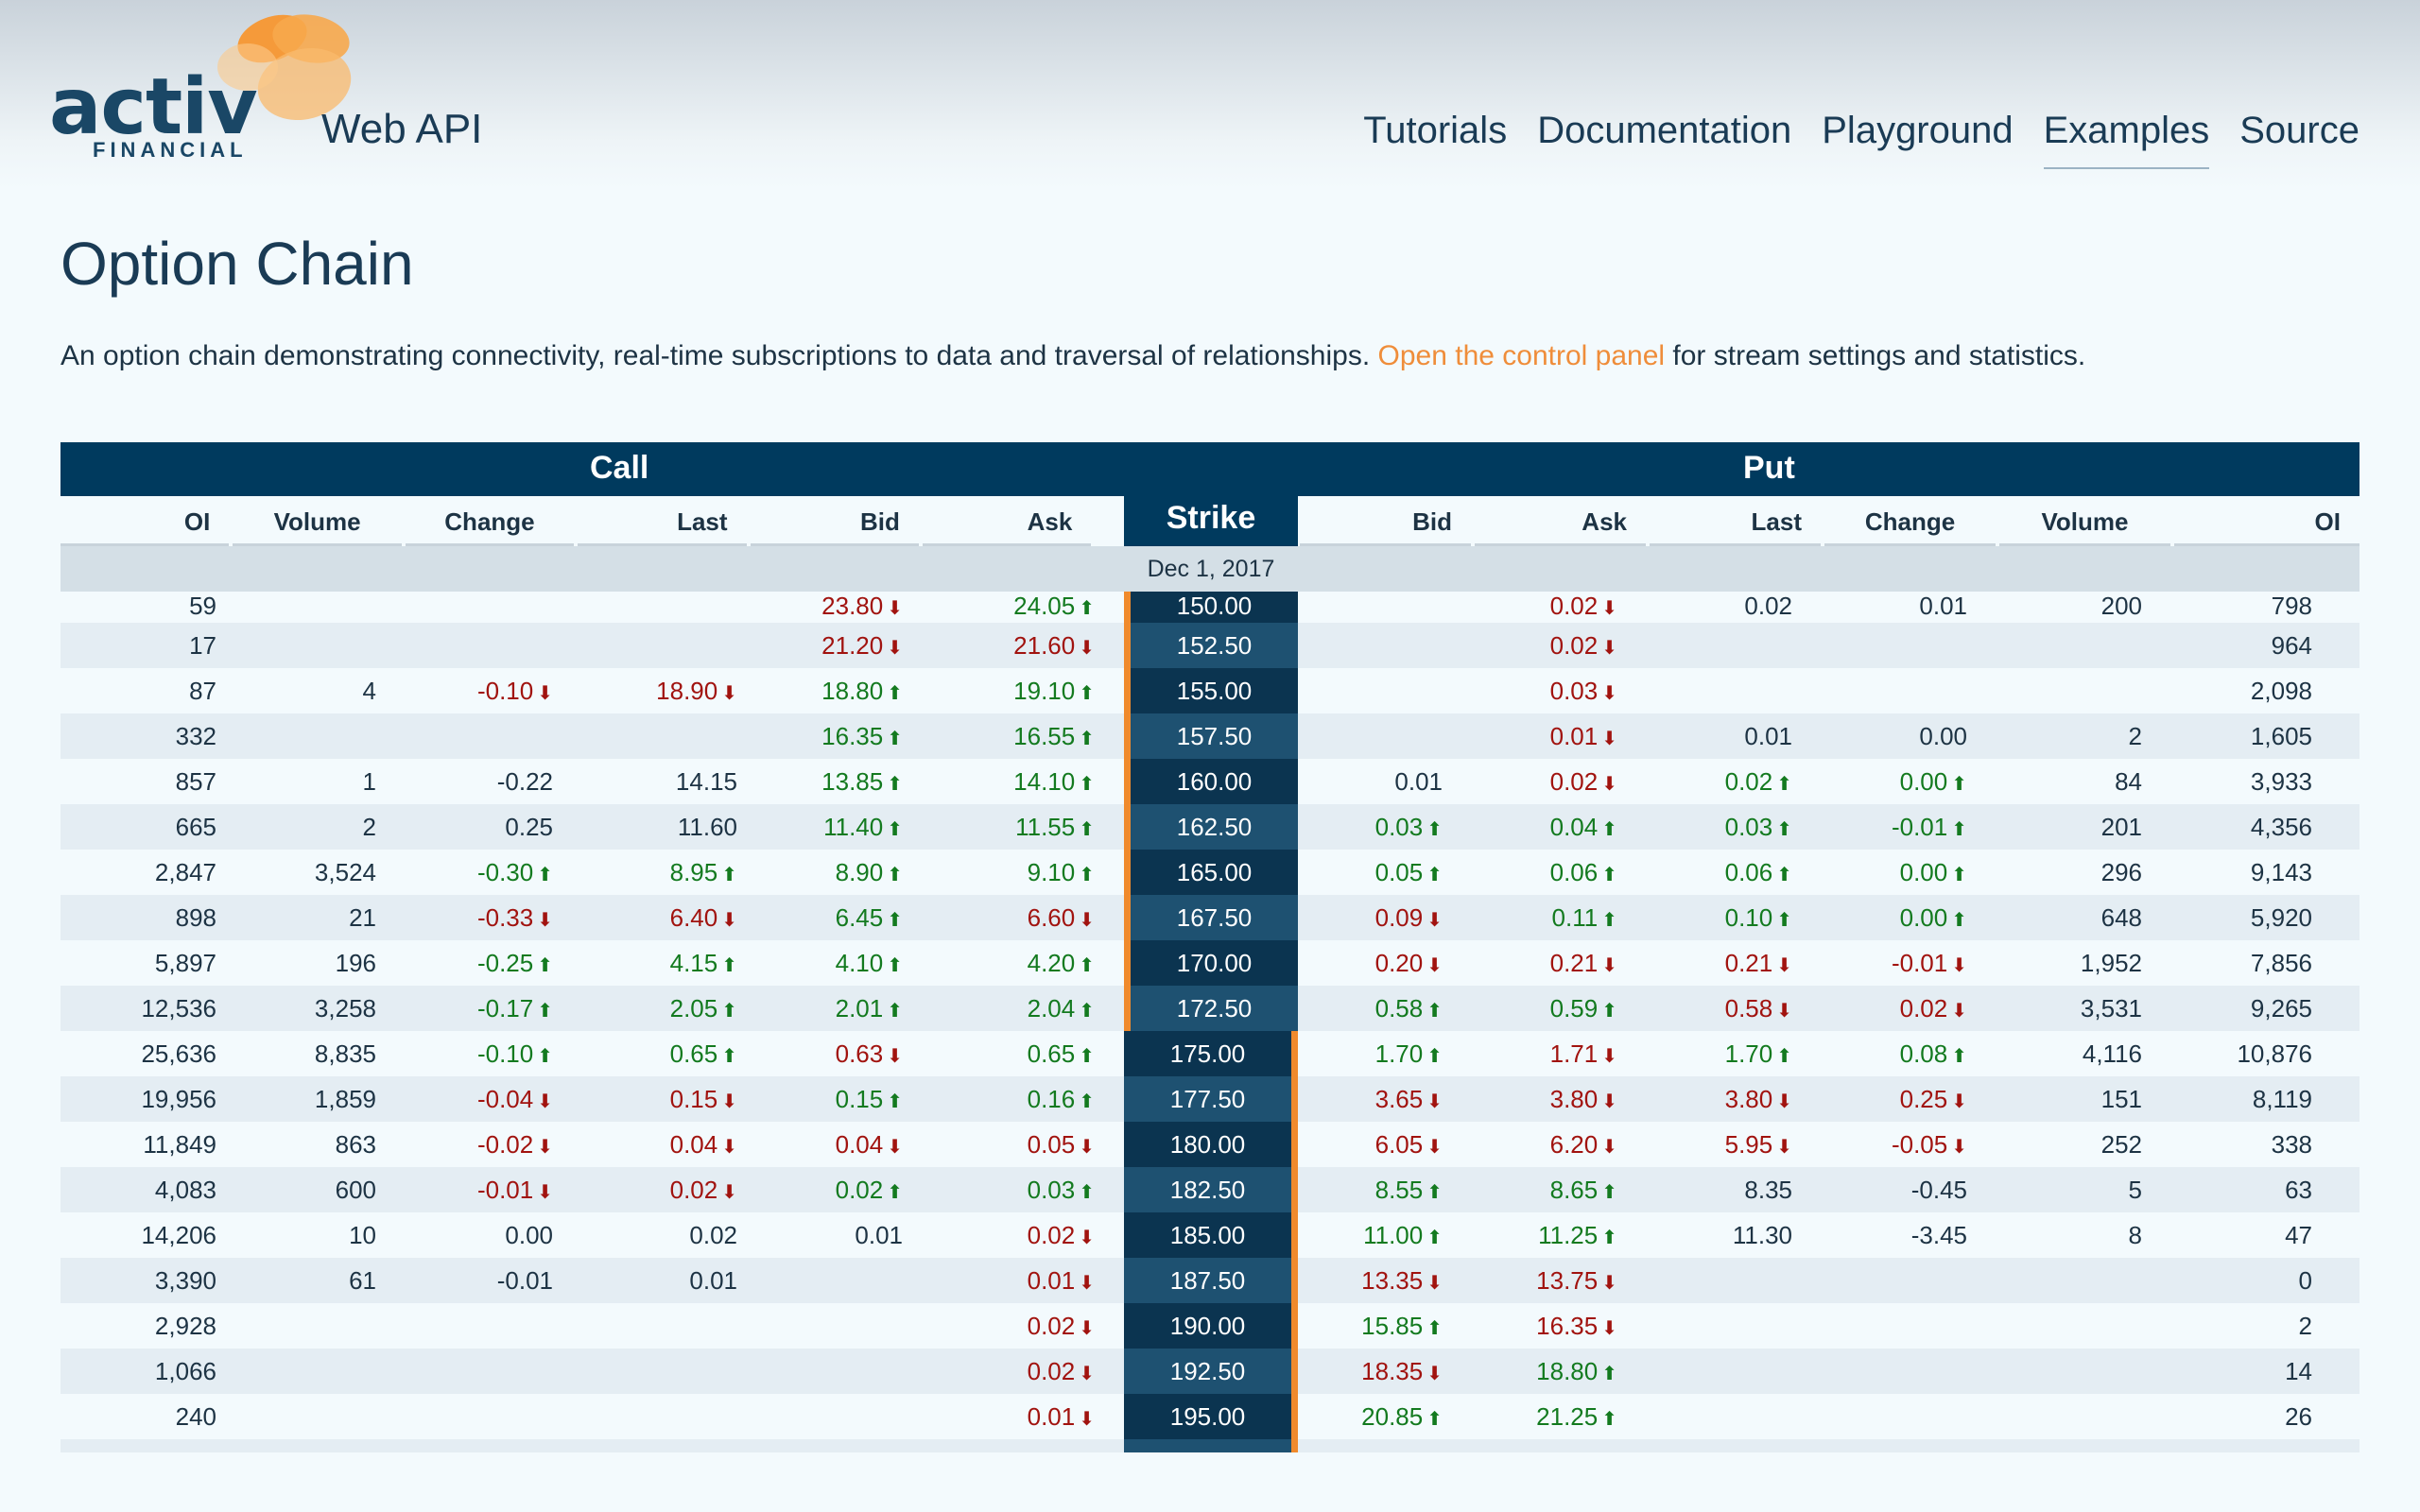  Describe the element at coordinates (505, 963) in the screenshot. I see `call-change-cell-value: -0.25` at that location.